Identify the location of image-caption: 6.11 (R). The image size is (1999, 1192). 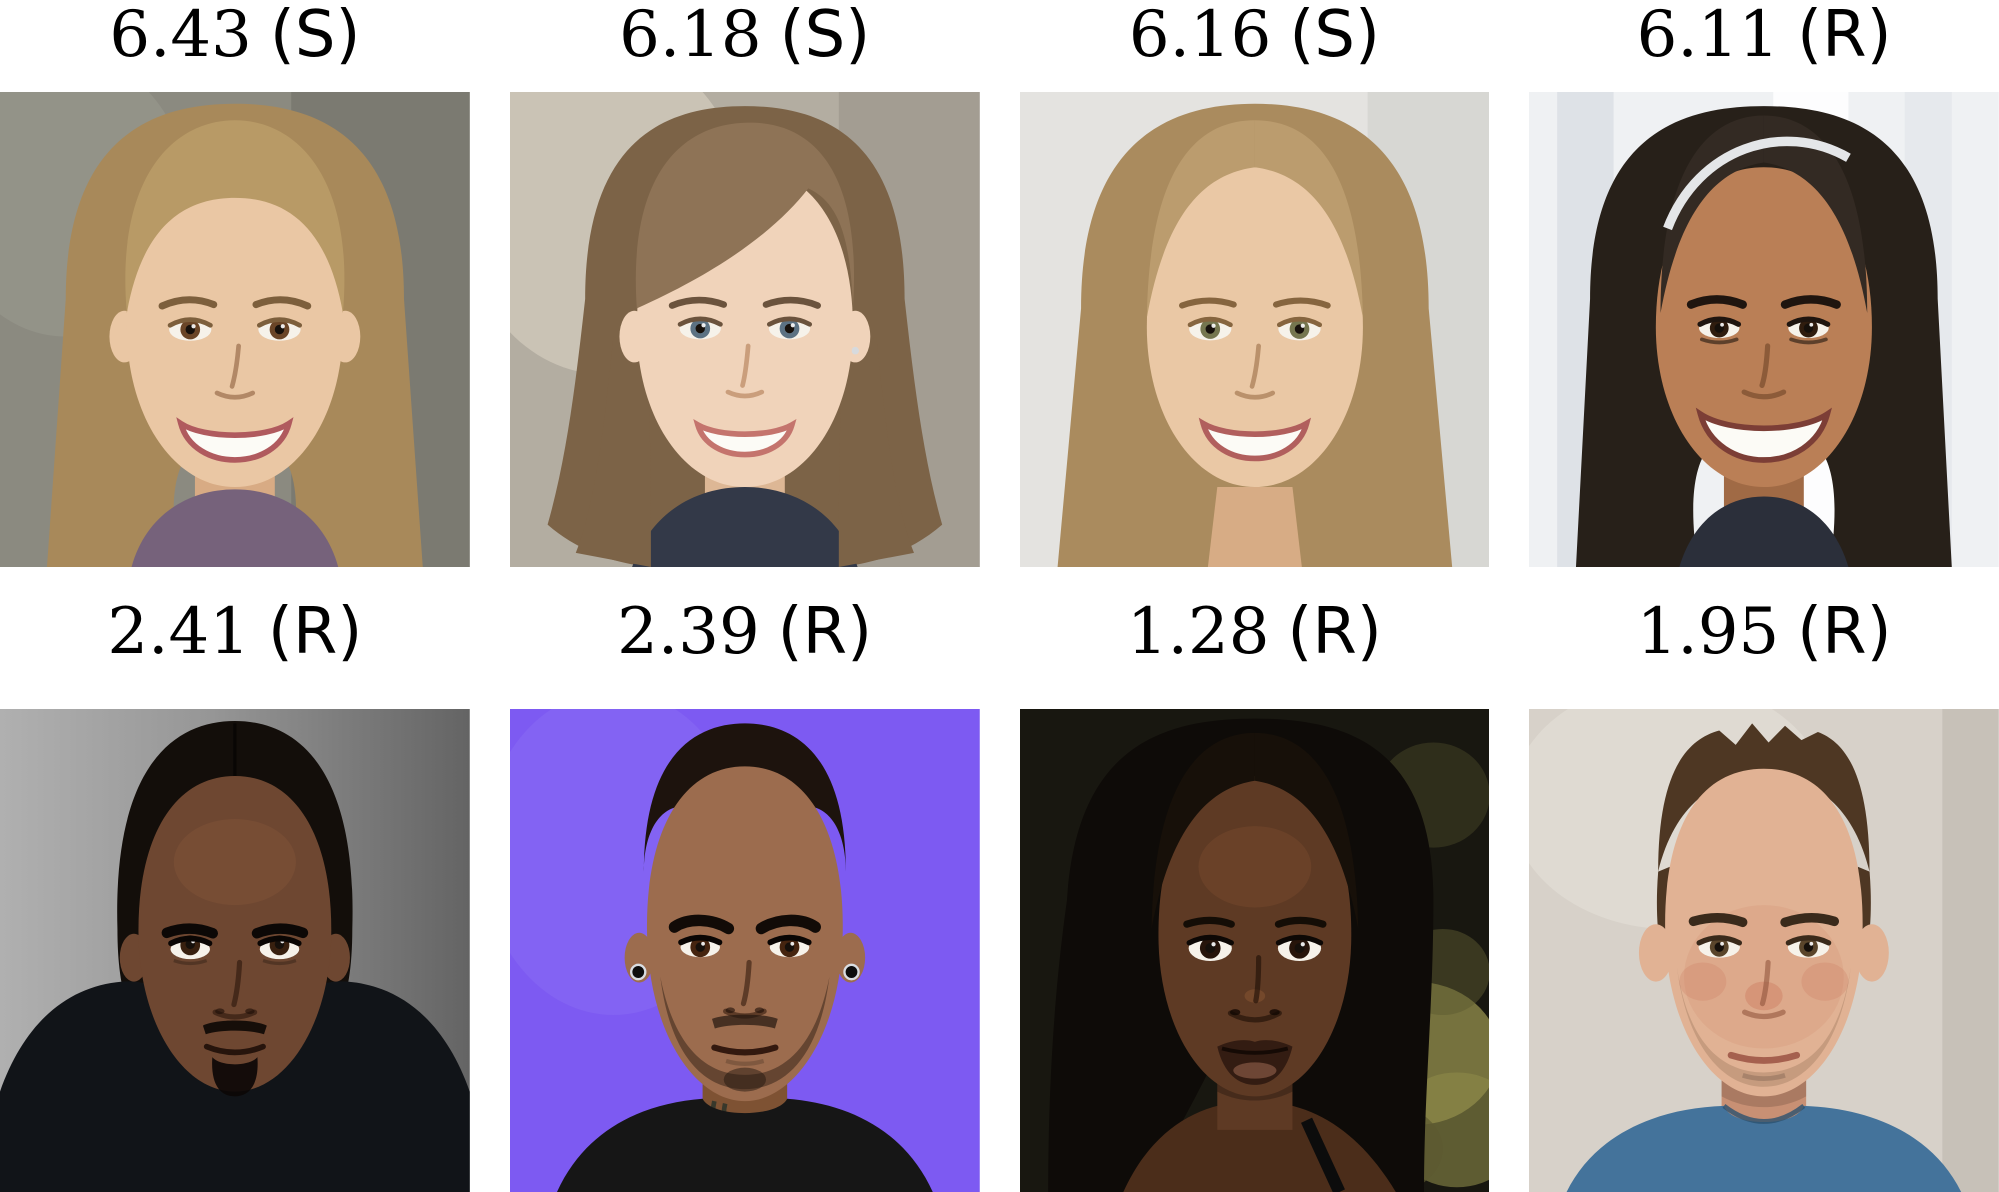
(1764, 46).